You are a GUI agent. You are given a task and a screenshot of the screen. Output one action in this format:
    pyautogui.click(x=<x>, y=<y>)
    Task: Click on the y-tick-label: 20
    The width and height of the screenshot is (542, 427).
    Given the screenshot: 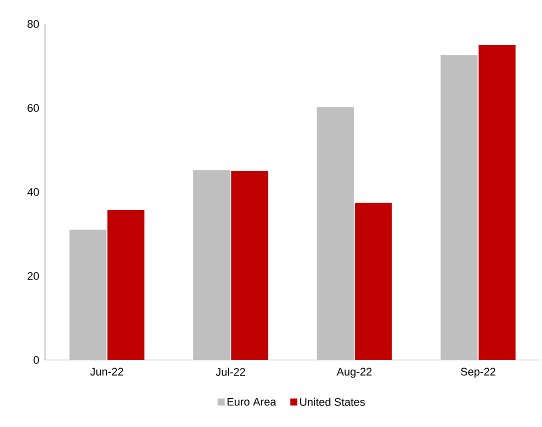 What is the action you would take?
    pyautogui.click(x=33, y=276)
    